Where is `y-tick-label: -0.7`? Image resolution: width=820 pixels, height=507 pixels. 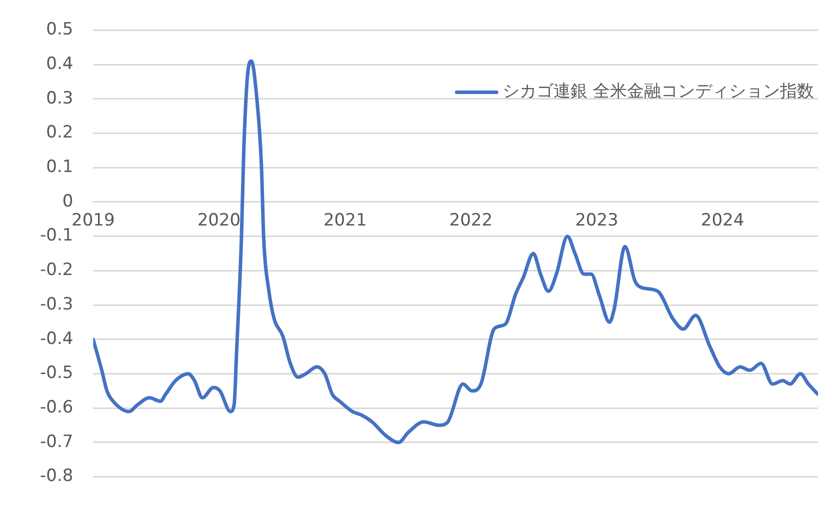 y-tick-label: -0.7 is located at coordinates (57, 442).